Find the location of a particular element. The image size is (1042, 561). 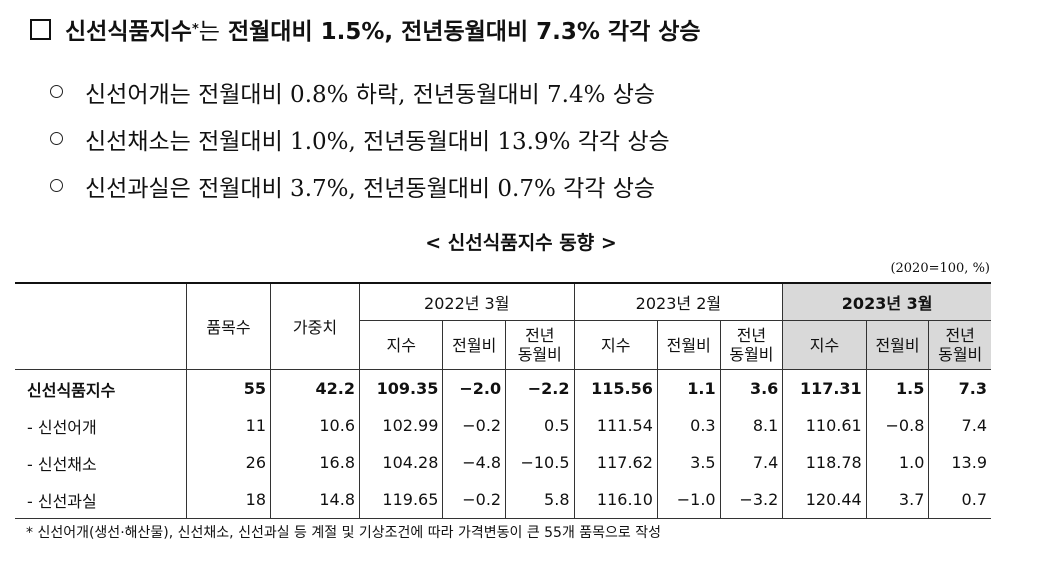

cell: 18 is located at coordinates (228, 500).